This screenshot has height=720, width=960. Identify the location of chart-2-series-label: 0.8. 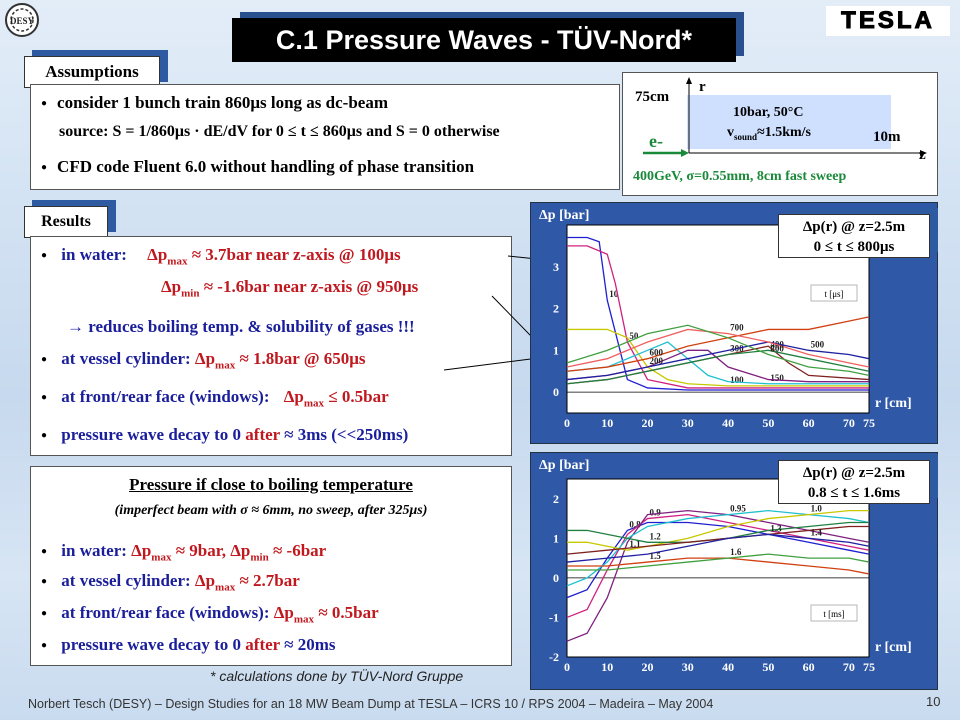
(635, 524).